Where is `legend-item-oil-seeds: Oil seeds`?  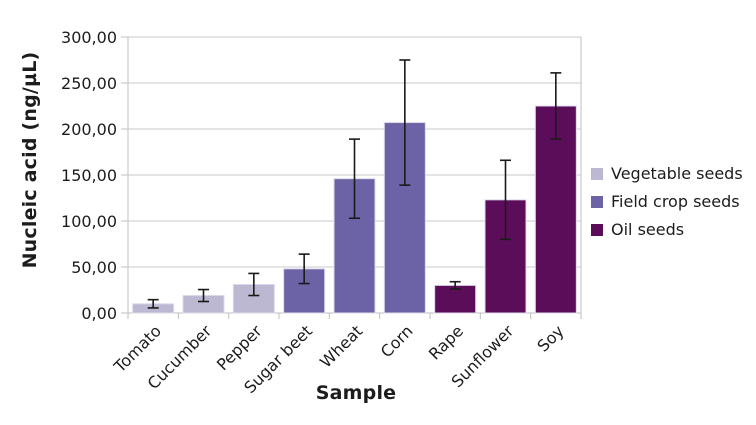
legend-item-oil-seeds: Oil seeds is located at coordinates (667, 229).